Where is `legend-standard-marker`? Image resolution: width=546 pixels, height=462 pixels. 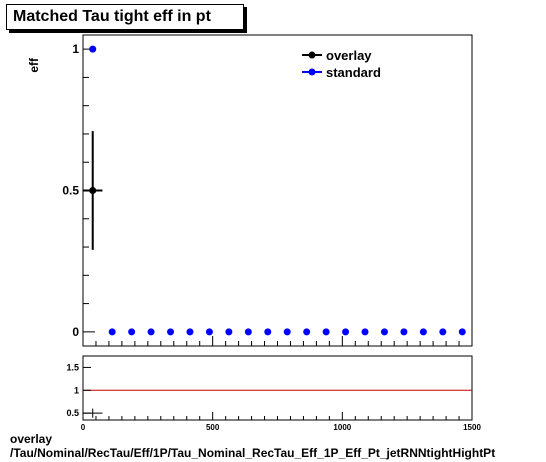
legend-standard-marker is located at coordinates (312, 72).